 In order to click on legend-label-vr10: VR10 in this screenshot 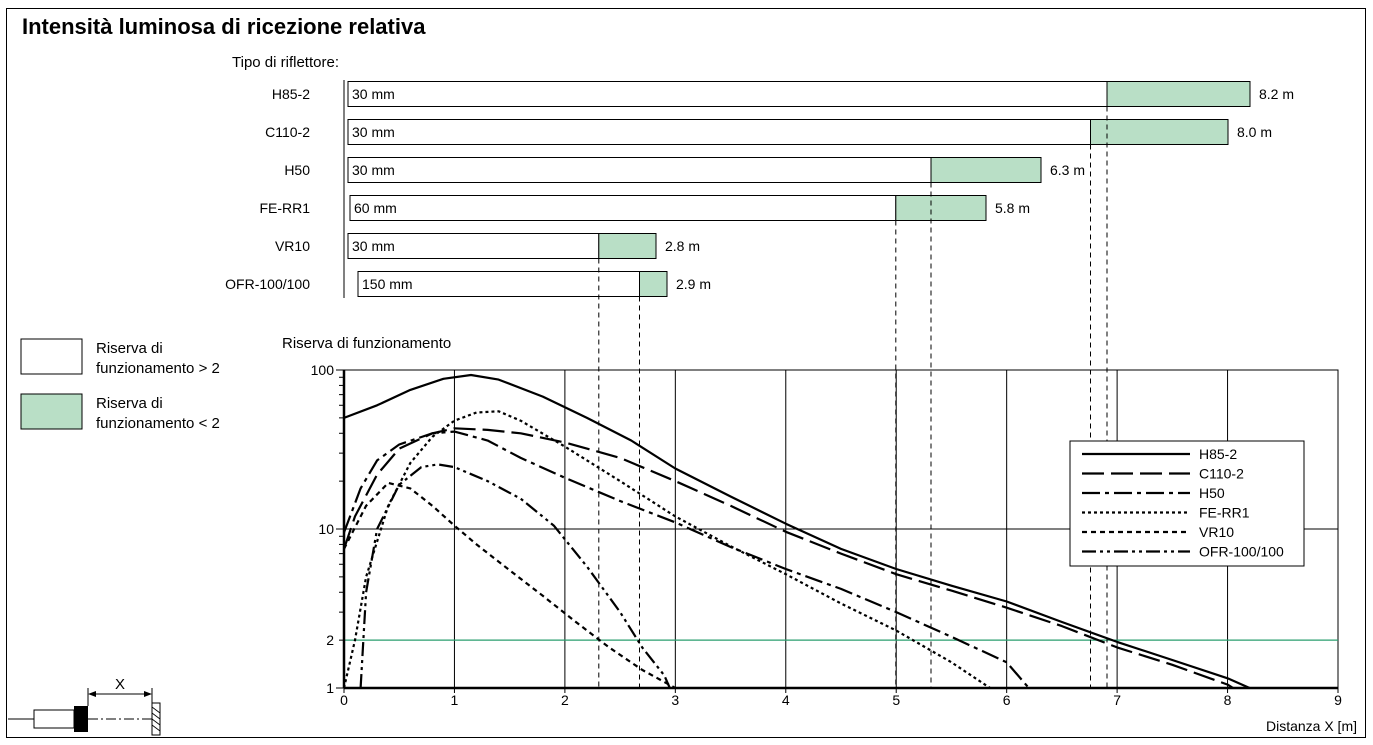, I will do `click(1216, 532)`.